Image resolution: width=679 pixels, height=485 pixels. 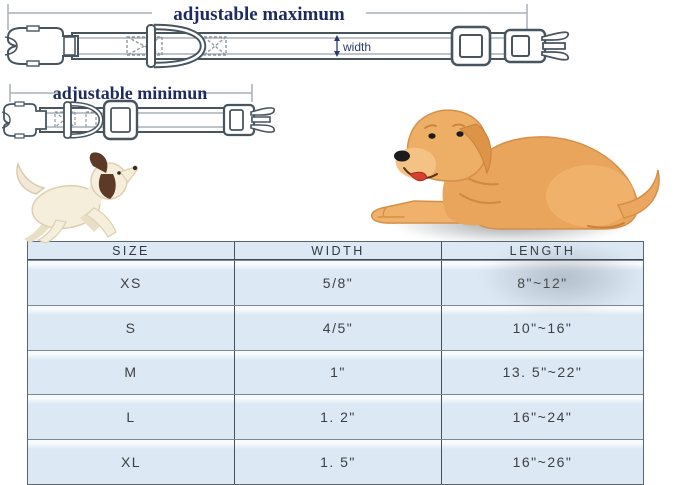 What do you see at coordinates (131, 282) in the screenshot?
I see `size-cell: XS` at bounding box center [131, 282].